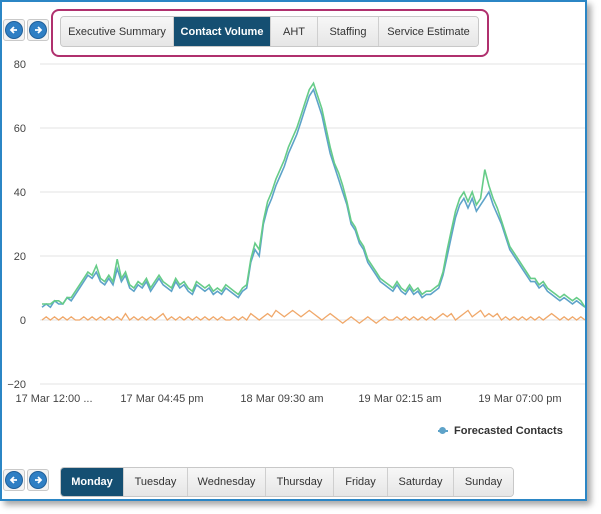  I want to click on tabbar-highlight, so click(270, 33).